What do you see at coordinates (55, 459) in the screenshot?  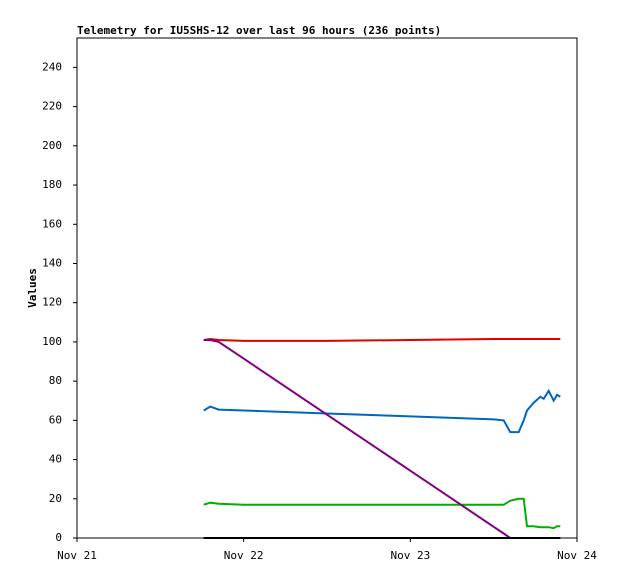 I see `y-tick-label: 40` at bounding box center [55, 459].